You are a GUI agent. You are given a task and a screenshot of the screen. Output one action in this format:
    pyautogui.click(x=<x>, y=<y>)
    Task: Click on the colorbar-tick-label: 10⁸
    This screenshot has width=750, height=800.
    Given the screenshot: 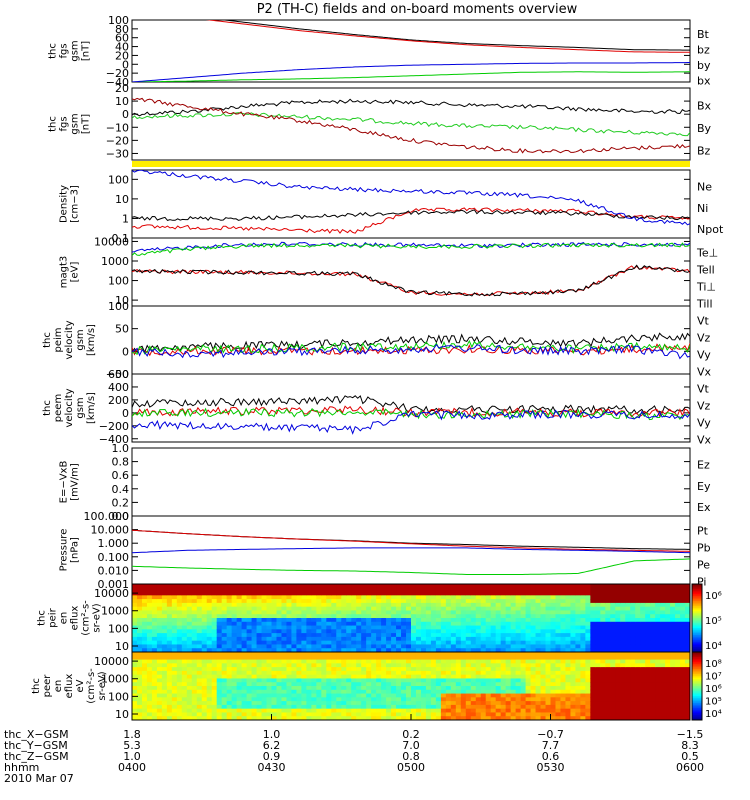 What is the action you would take?
    pyautogui.click(x=713, y=664)
    